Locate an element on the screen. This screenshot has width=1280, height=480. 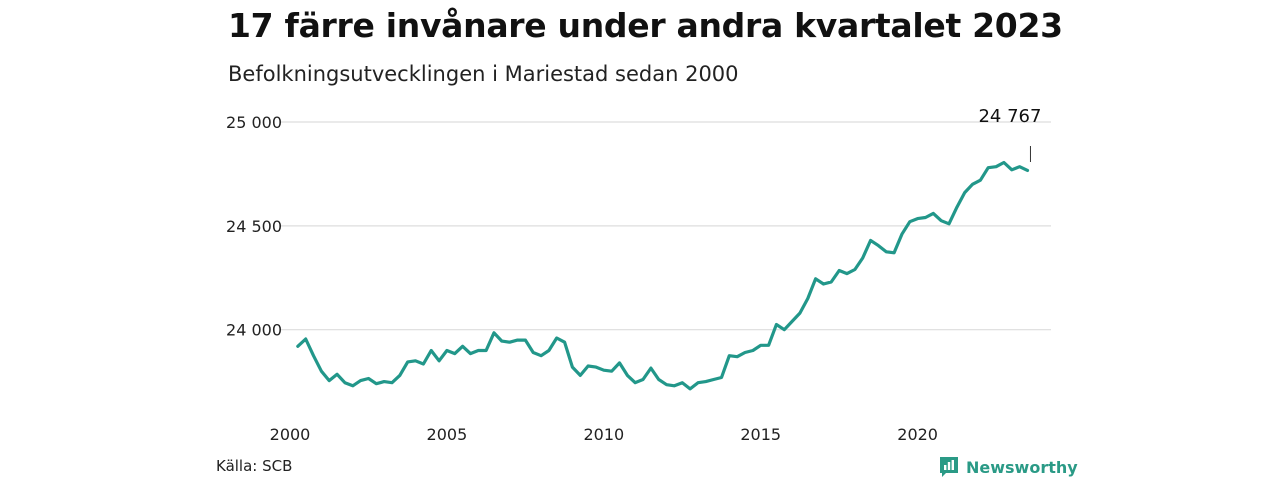
brand-name: Newsworthy is located at coordinates (1022, 467).